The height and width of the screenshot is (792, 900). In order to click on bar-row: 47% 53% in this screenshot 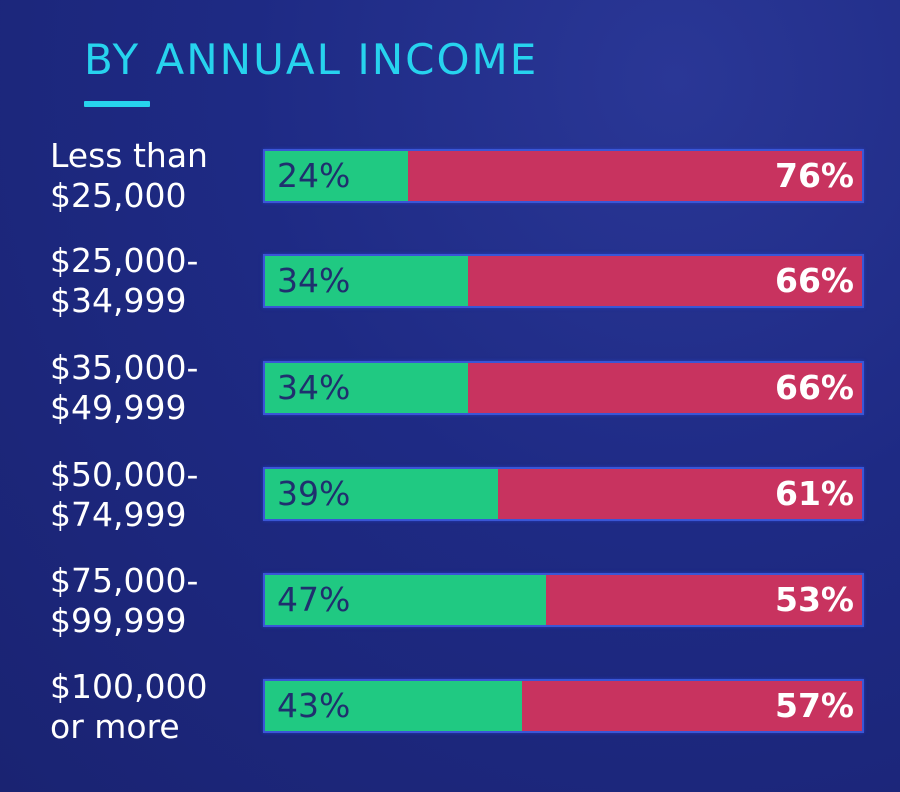, I will do `click(563, 600)`.